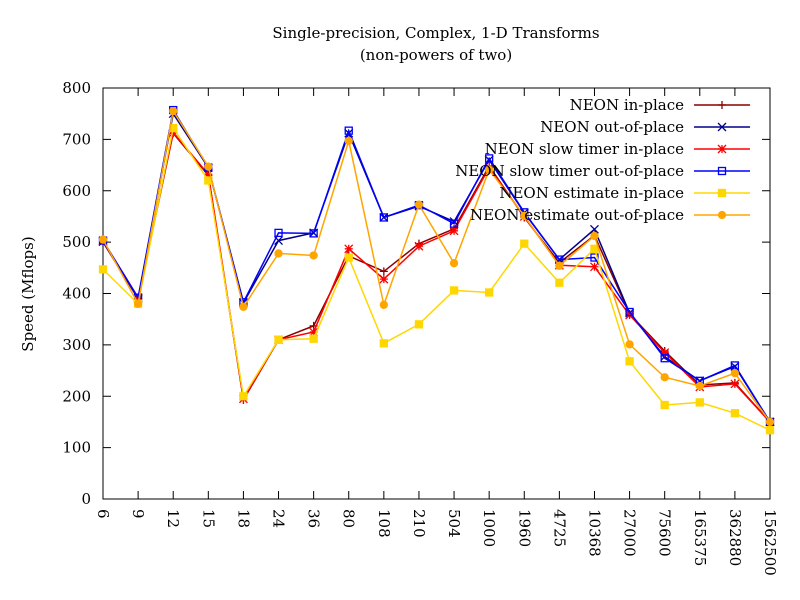 This screenshot has width=800, height=600. I want to click on legend-label: NEON estimate in-place, so click(591, 193).